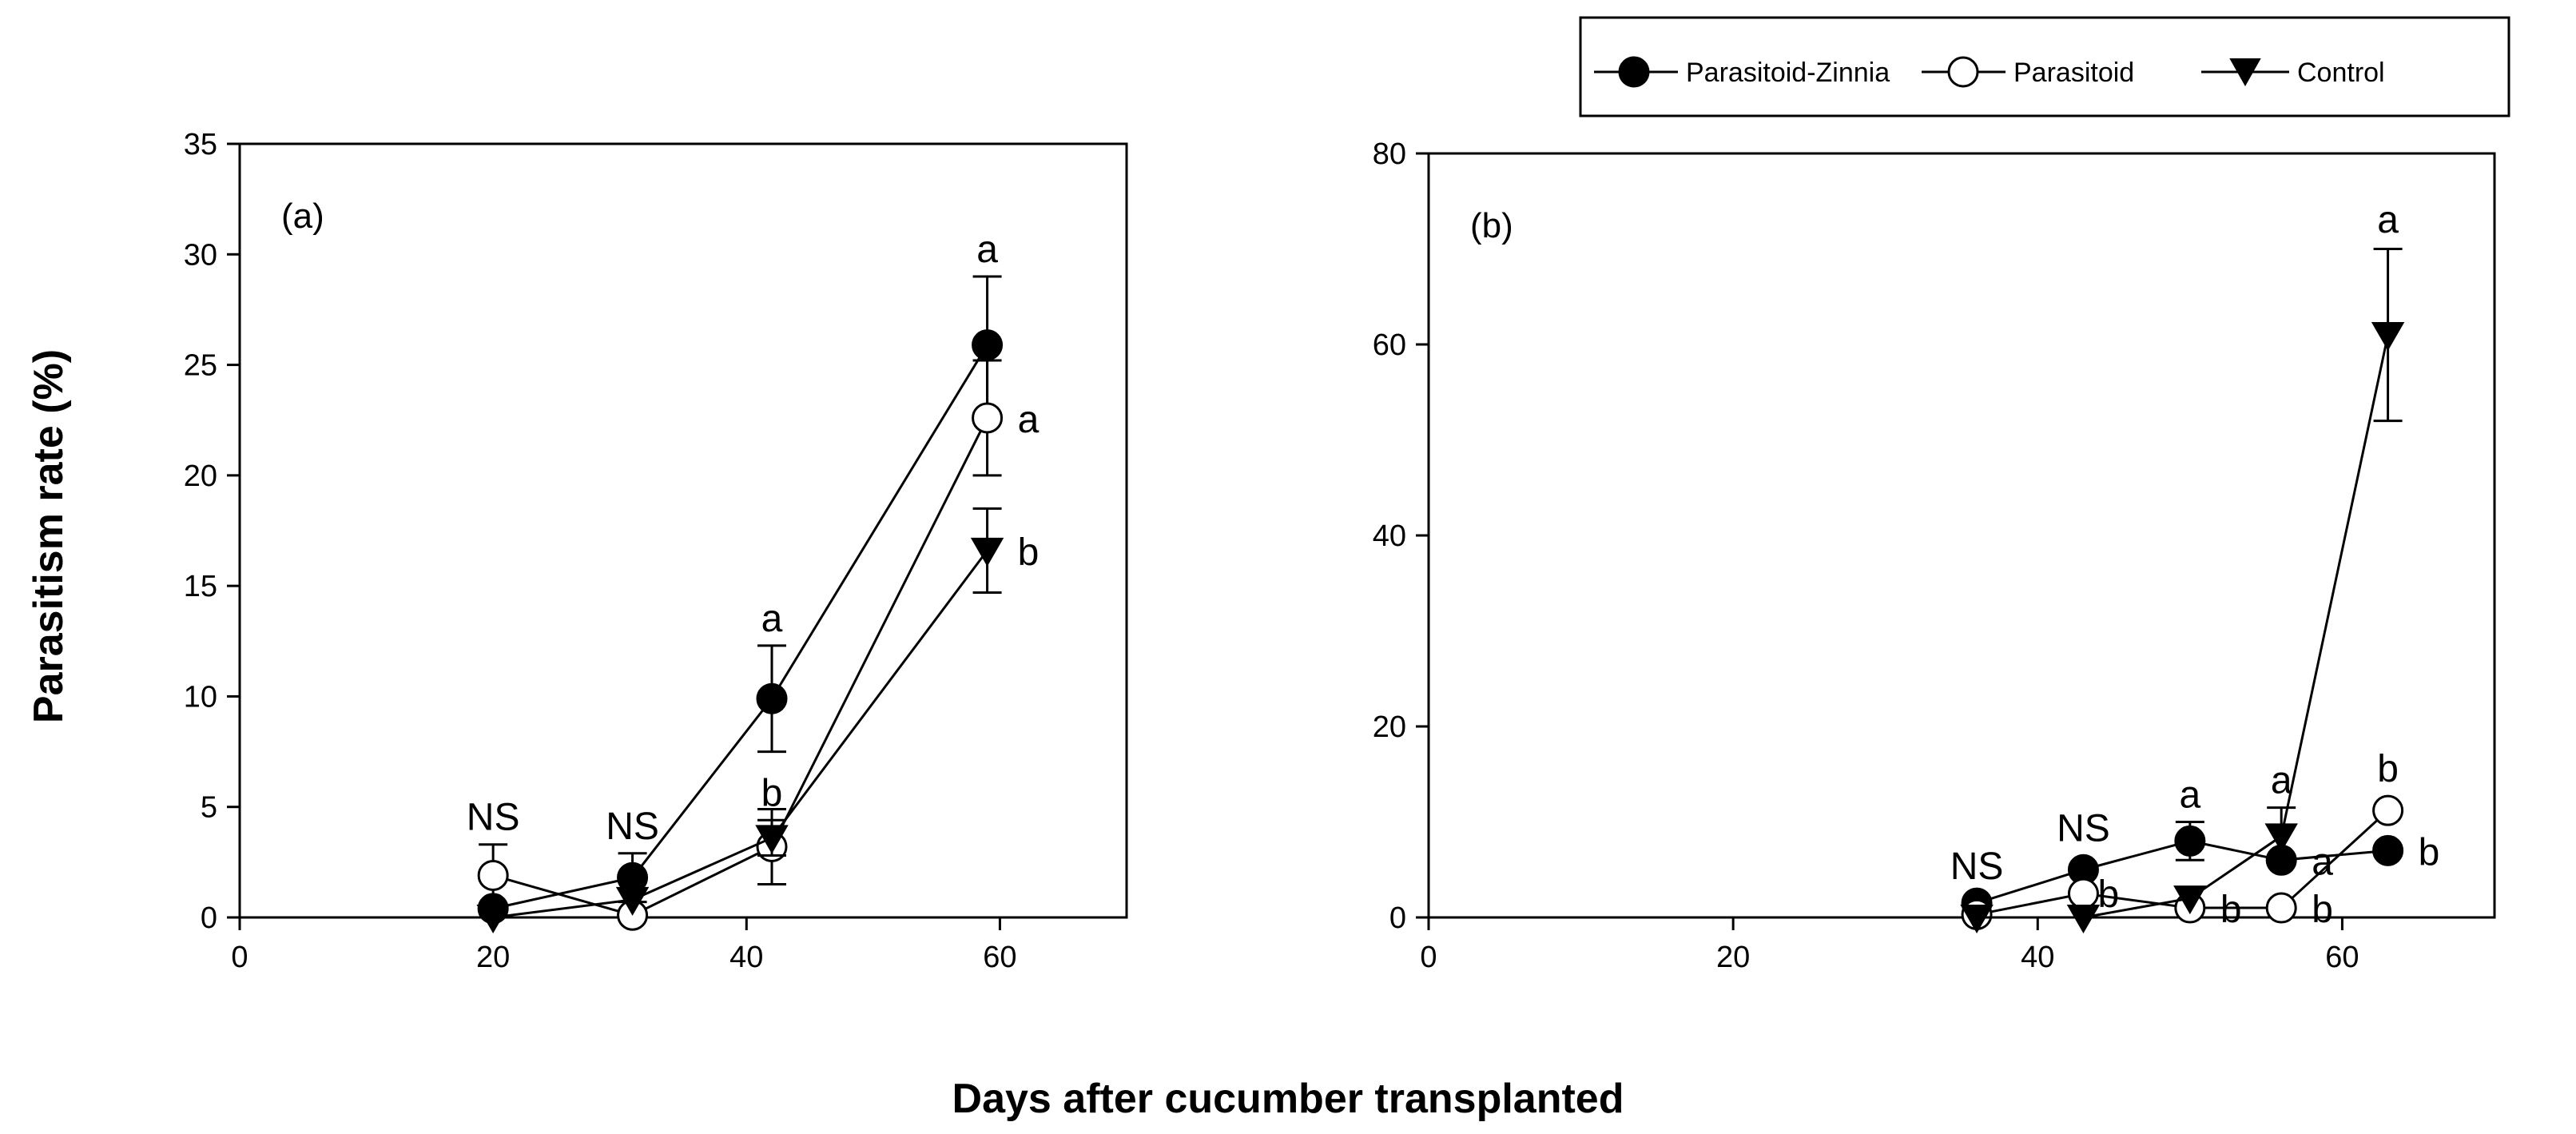  Describe the element at coordinates (2293, 73) in the screenshot. I see `legend-entry-control: Control` at that location.